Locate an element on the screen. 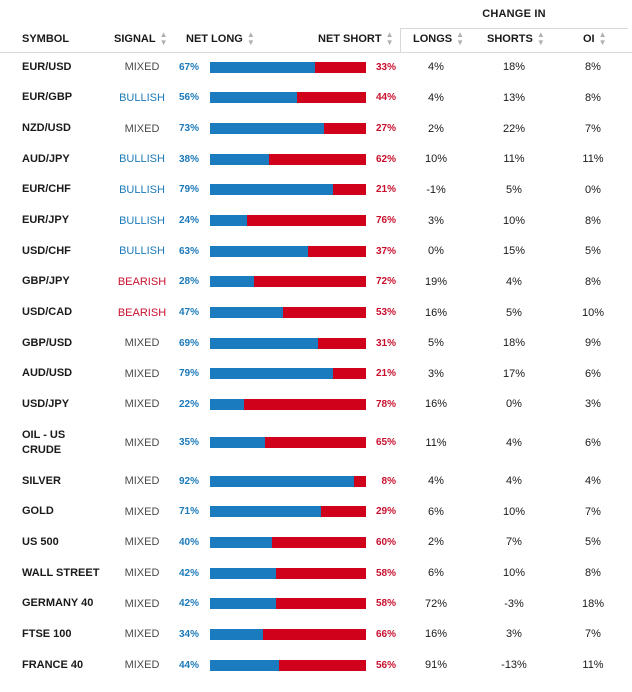 This screenshot has width=632, height=692. table-row: EUR/JPY BULLISH 24% 76% 3% 10% 8% is located at coordinates (316, 220).